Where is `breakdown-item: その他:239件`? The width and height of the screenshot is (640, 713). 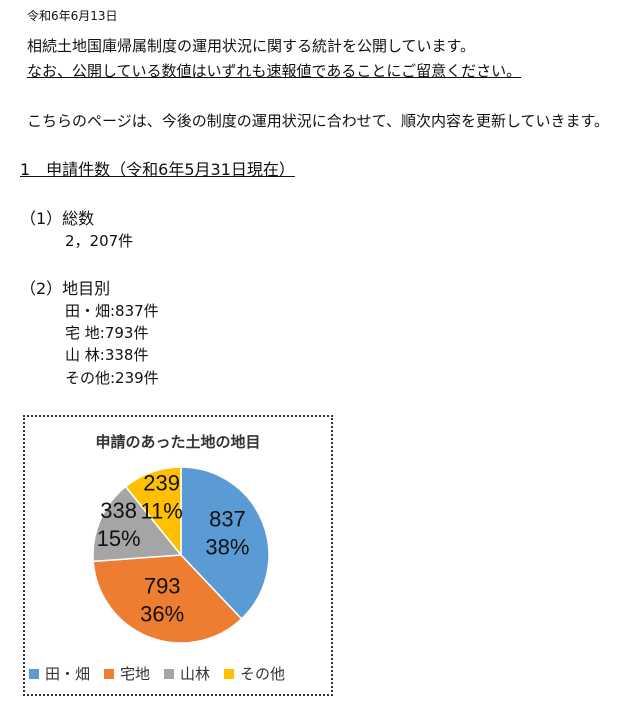
breakdown-item: その他:239件 is located at coordinates (112, 378).